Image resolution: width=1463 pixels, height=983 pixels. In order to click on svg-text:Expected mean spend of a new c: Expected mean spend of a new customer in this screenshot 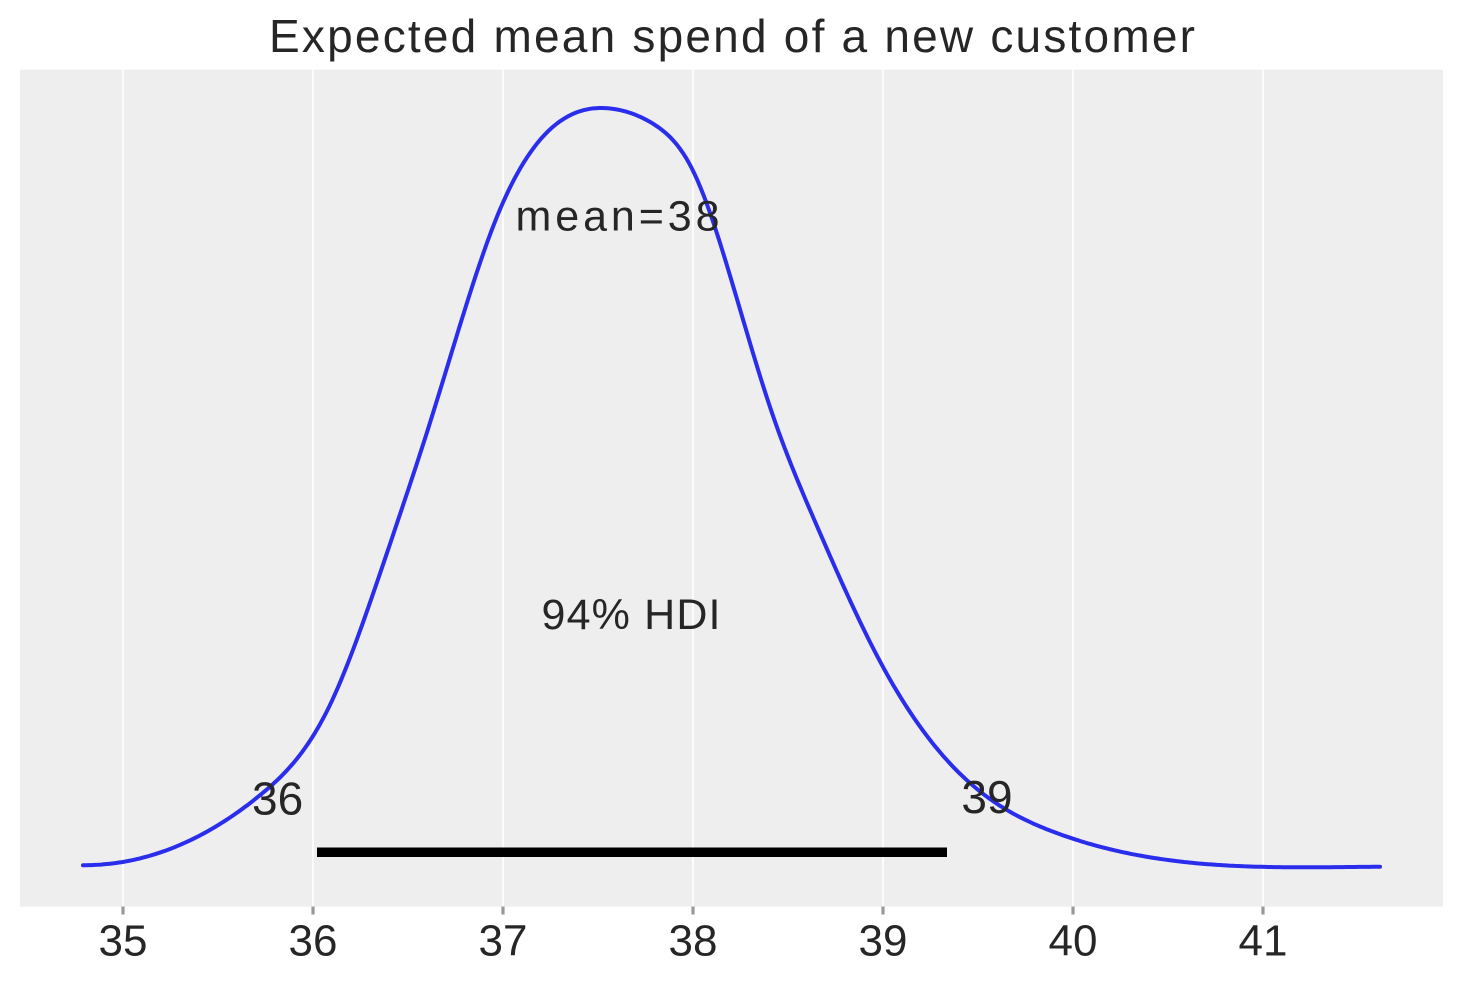, I will do `click(732, 36)`.